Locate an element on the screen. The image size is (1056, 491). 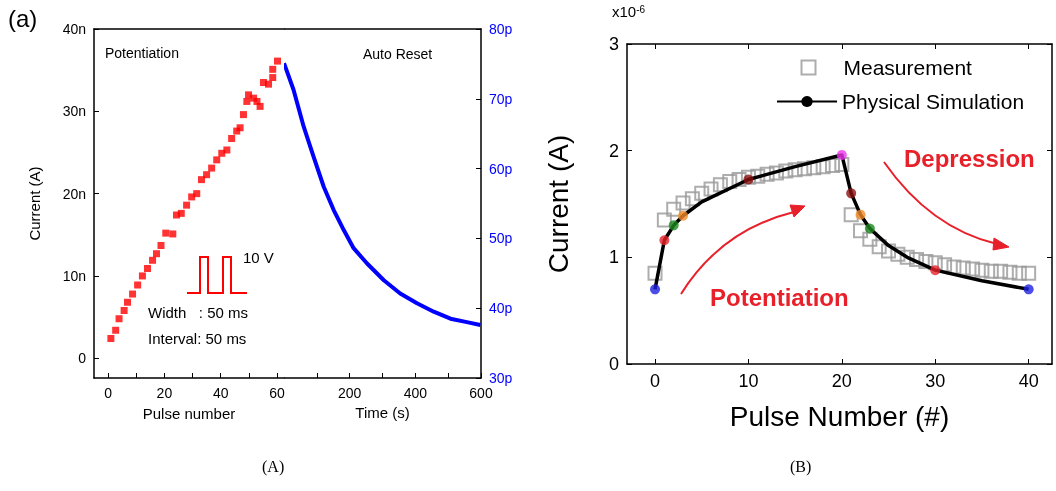
annotation: Interval: 50 ms is located at coordinates (197, 338).